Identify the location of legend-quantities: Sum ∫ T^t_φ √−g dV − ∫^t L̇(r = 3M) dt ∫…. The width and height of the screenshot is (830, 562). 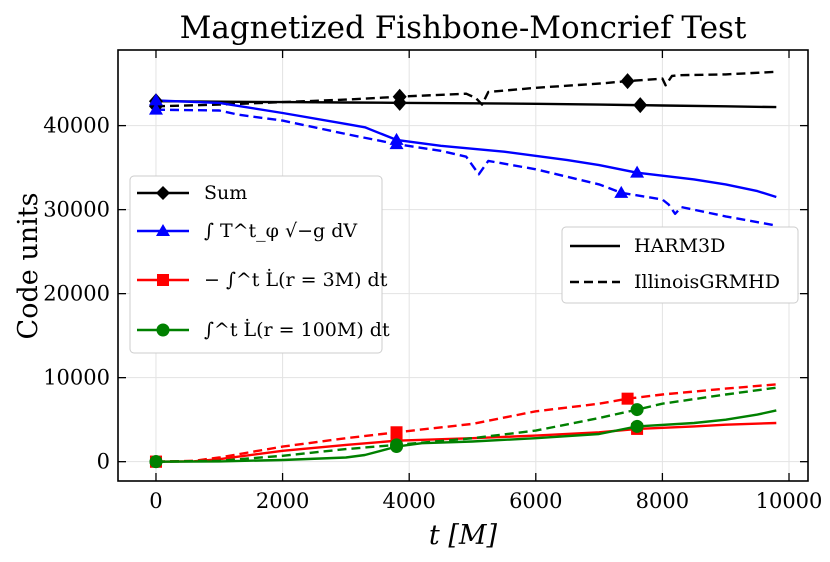
(259, 264).